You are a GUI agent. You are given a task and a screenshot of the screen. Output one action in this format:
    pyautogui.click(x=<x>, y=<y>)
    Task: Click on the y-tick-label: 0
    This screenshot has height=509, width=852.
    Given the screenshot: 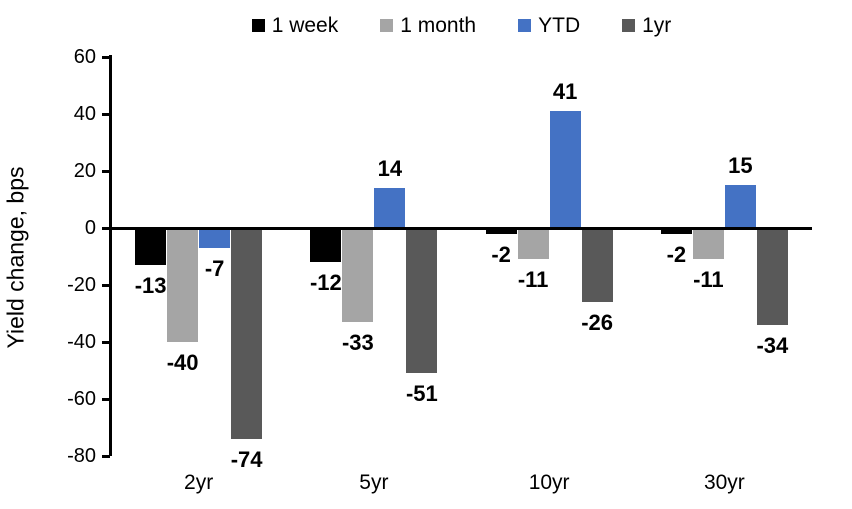 What is the action you would take?
    pyautogui.click(x=90, y=228)
    